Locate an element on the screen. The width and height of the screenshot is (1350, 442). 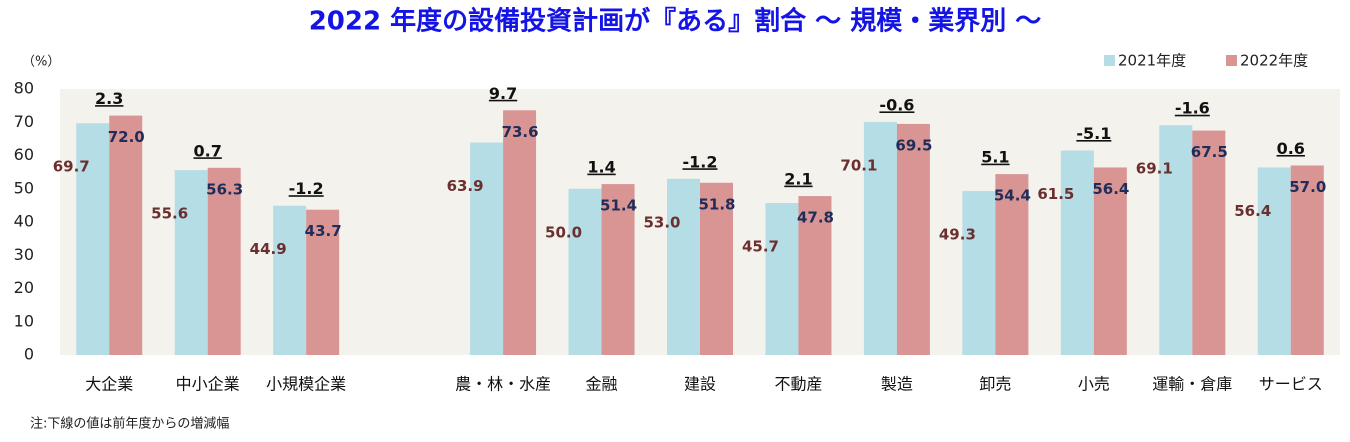
x-tick-label: 建設 is located at coordinates (700, 384).